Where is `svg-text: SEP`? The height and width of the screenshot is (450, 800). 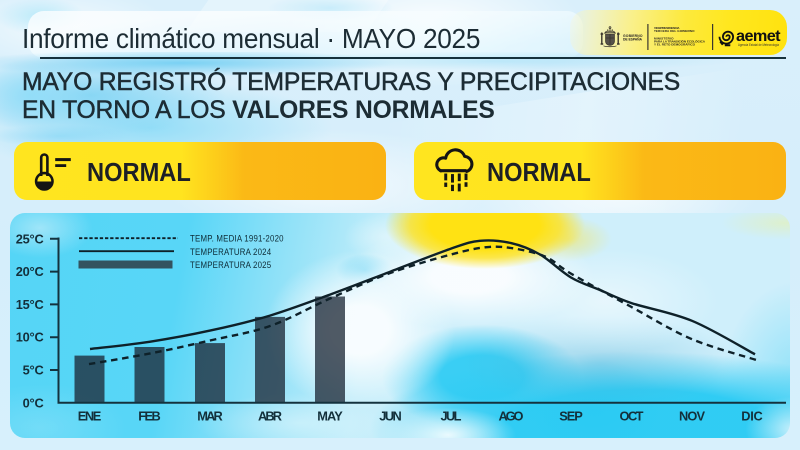 svg-text: SEP is located at coordinates (571, 416).